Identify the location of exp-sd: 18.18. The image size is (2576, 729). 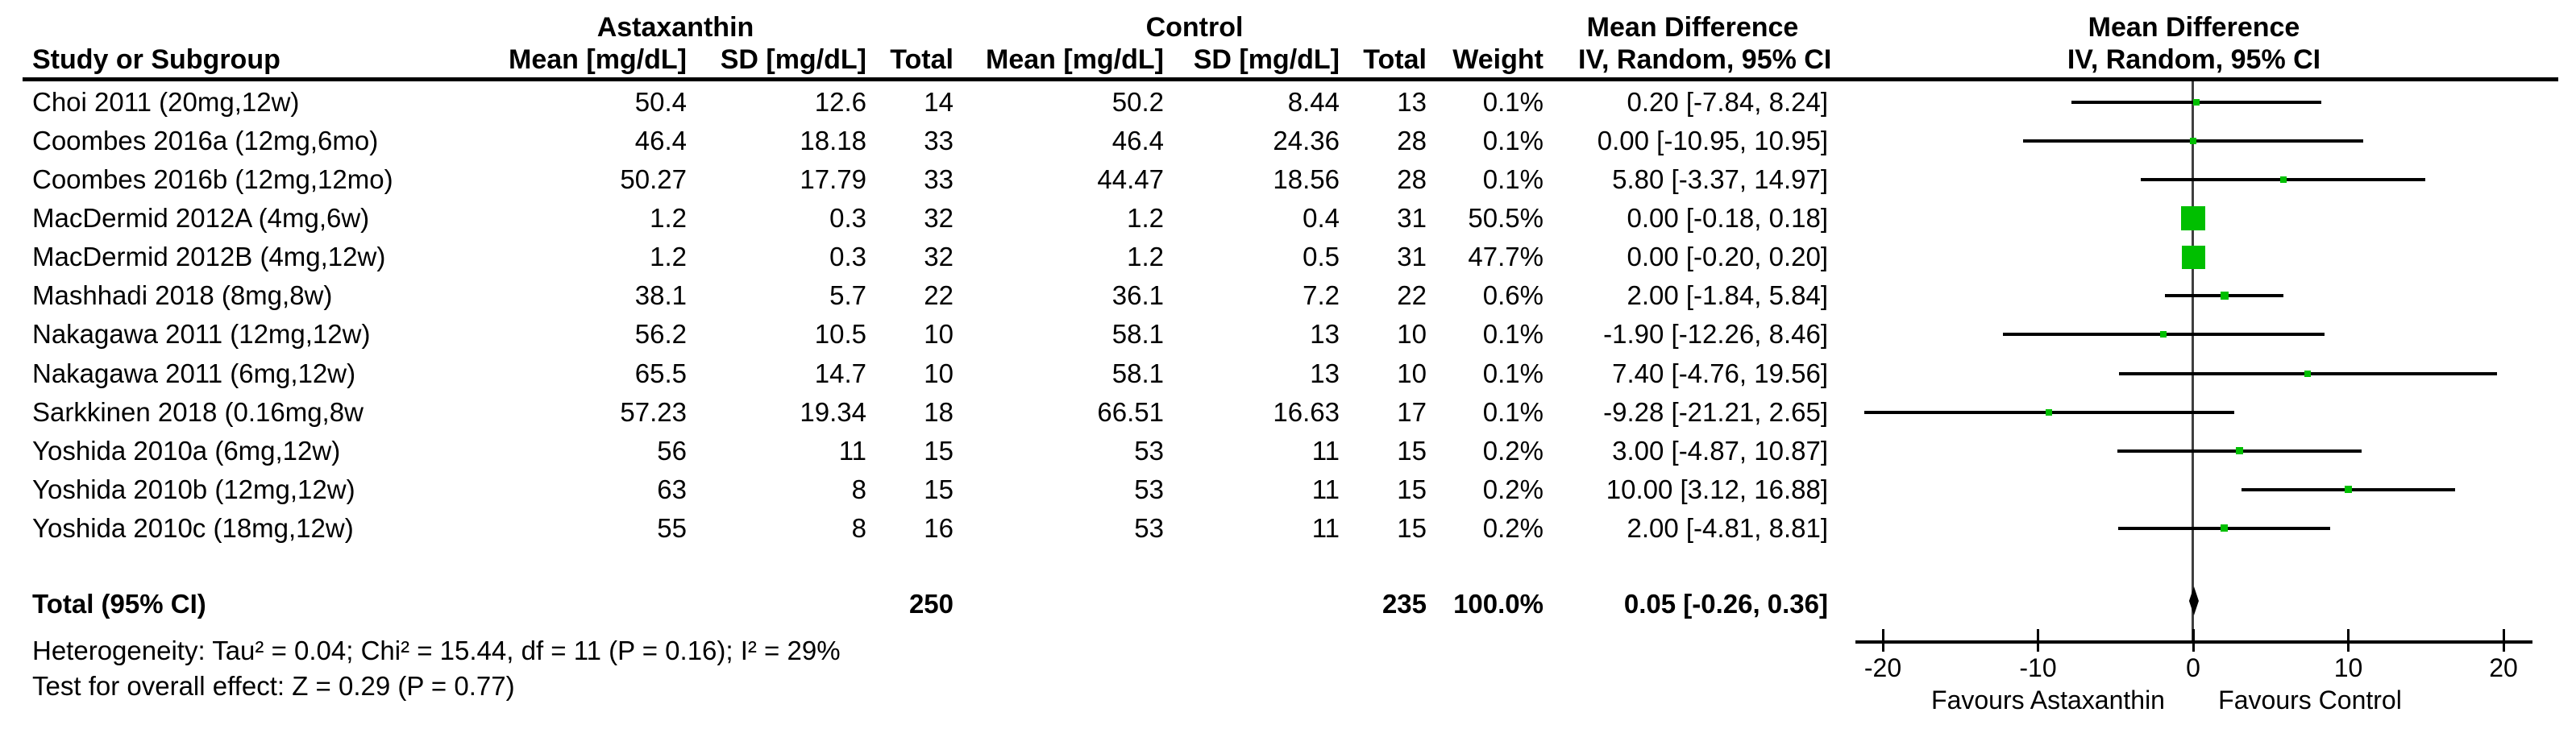
(833, 141).